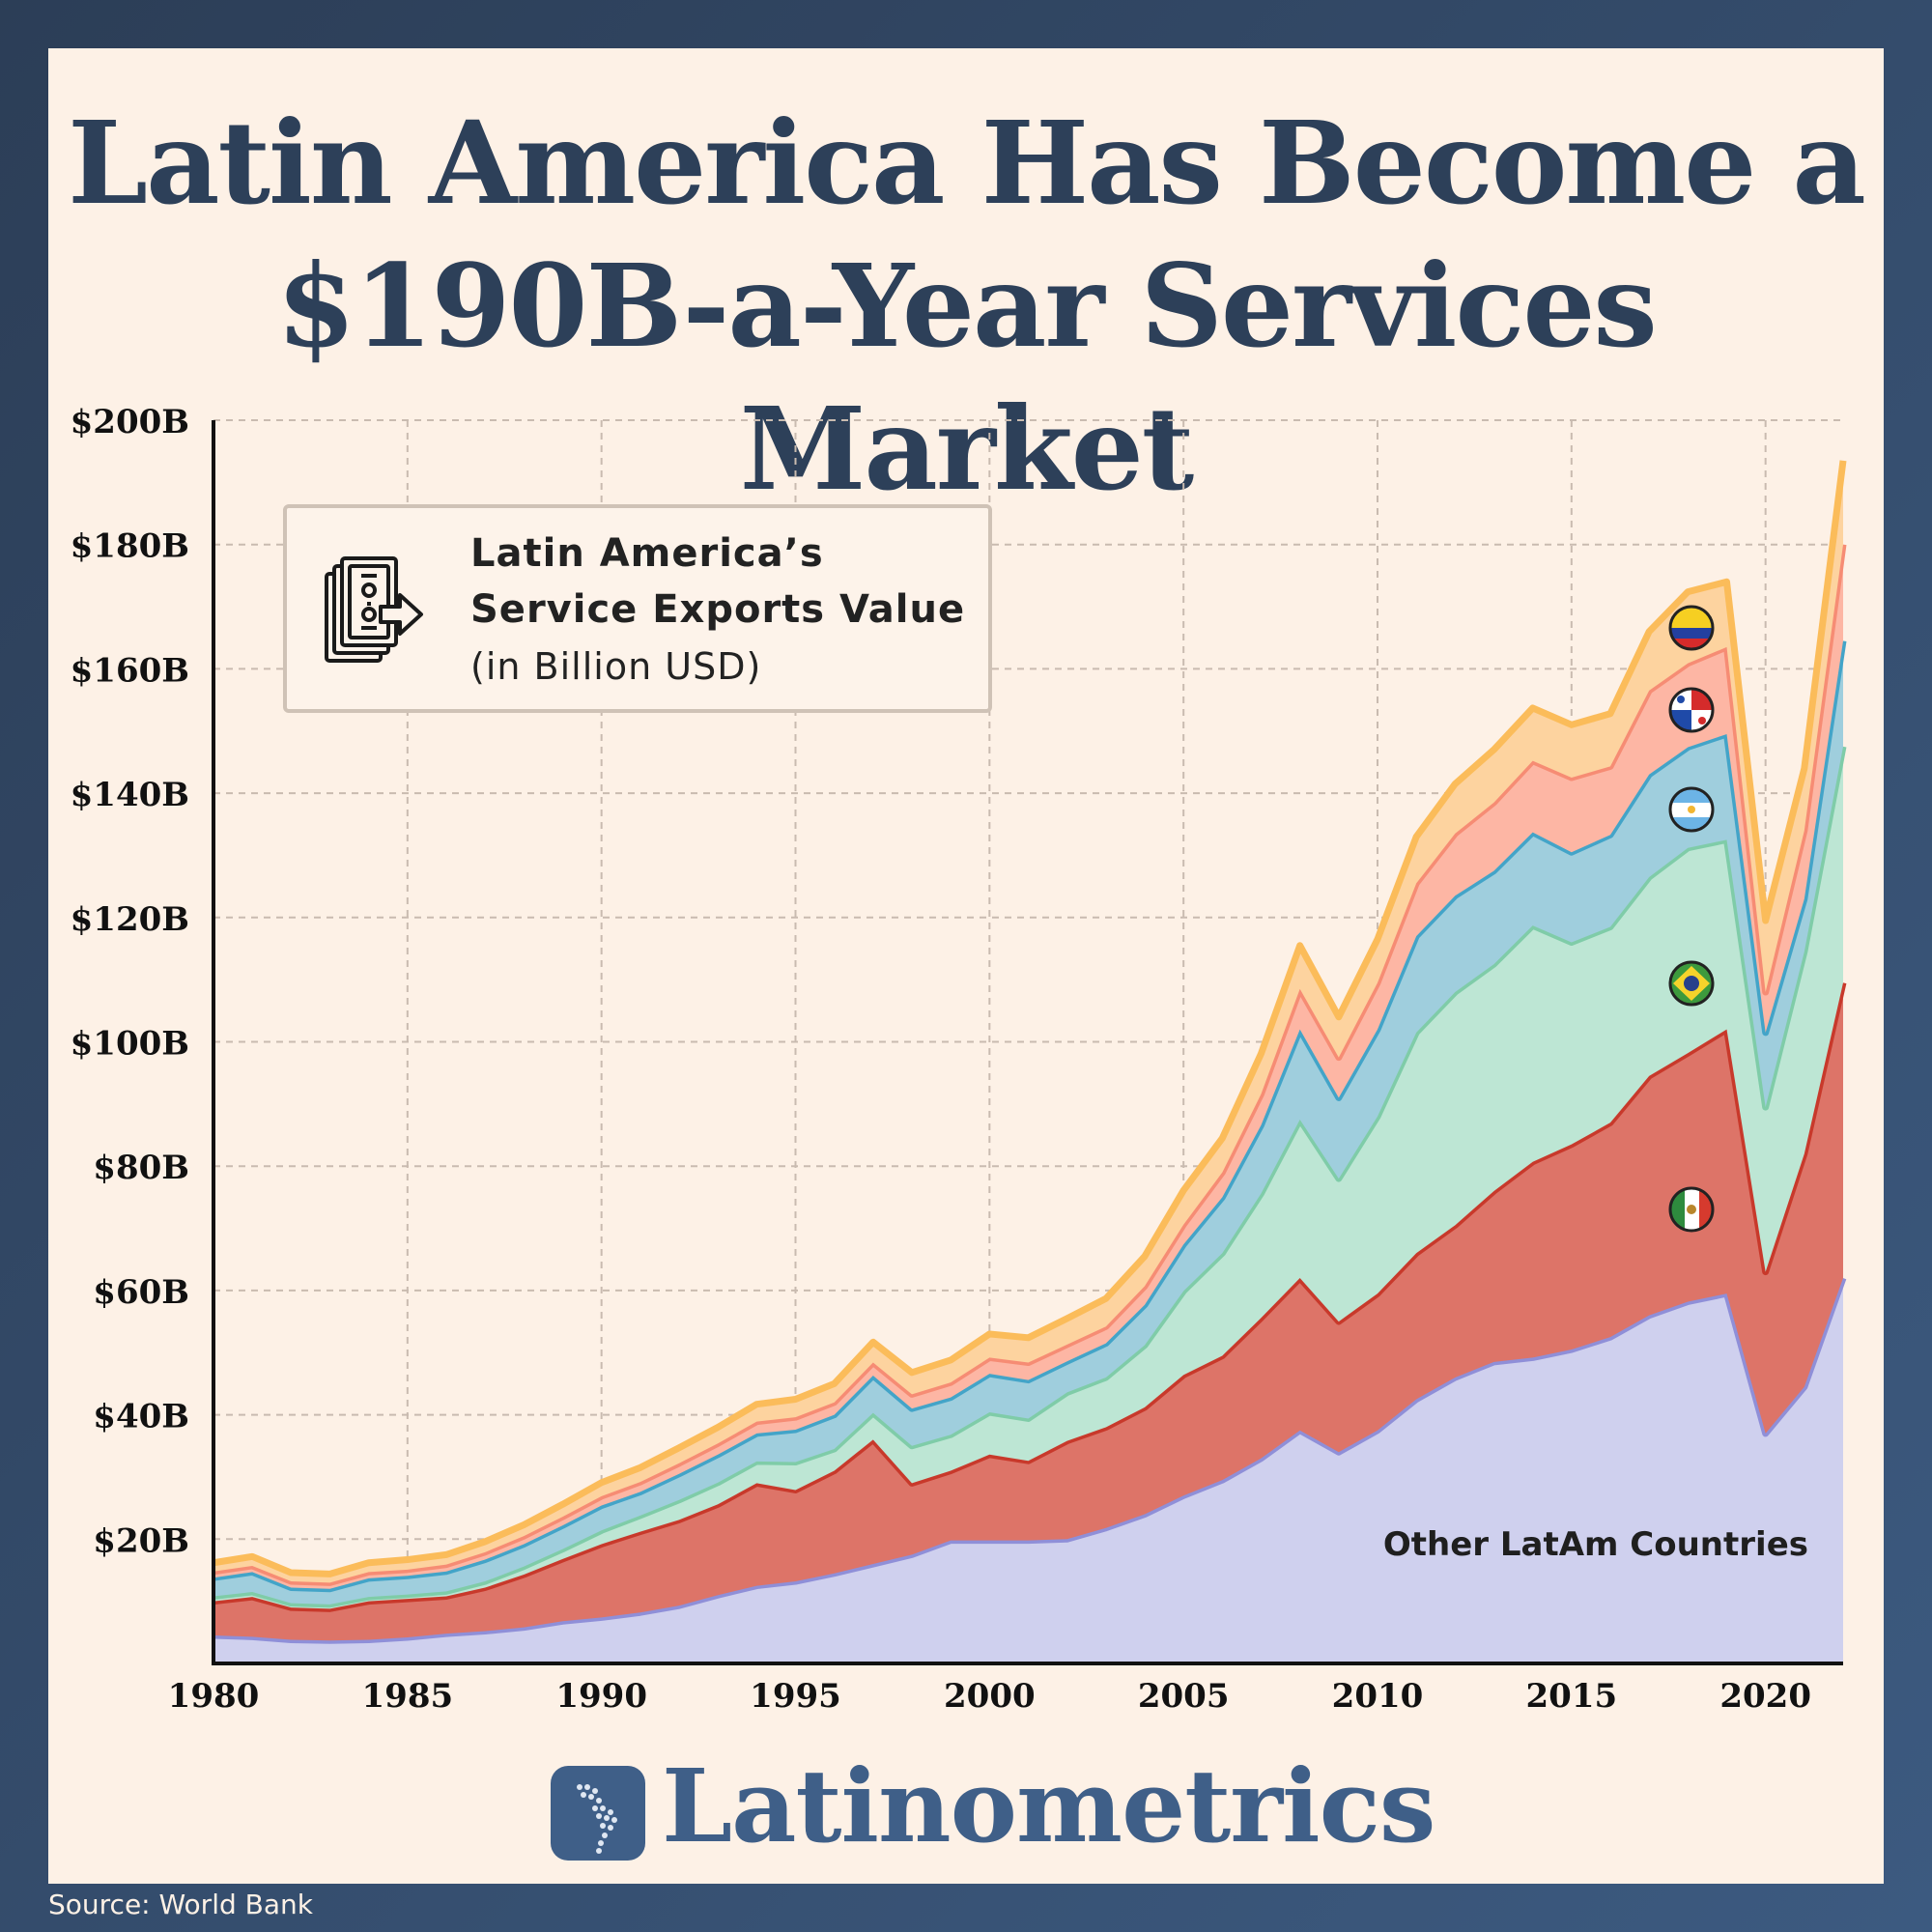  Describe the element at coordinates (601, 1696) in the screenshot. I see `x-tick-label: 1990` at that location.